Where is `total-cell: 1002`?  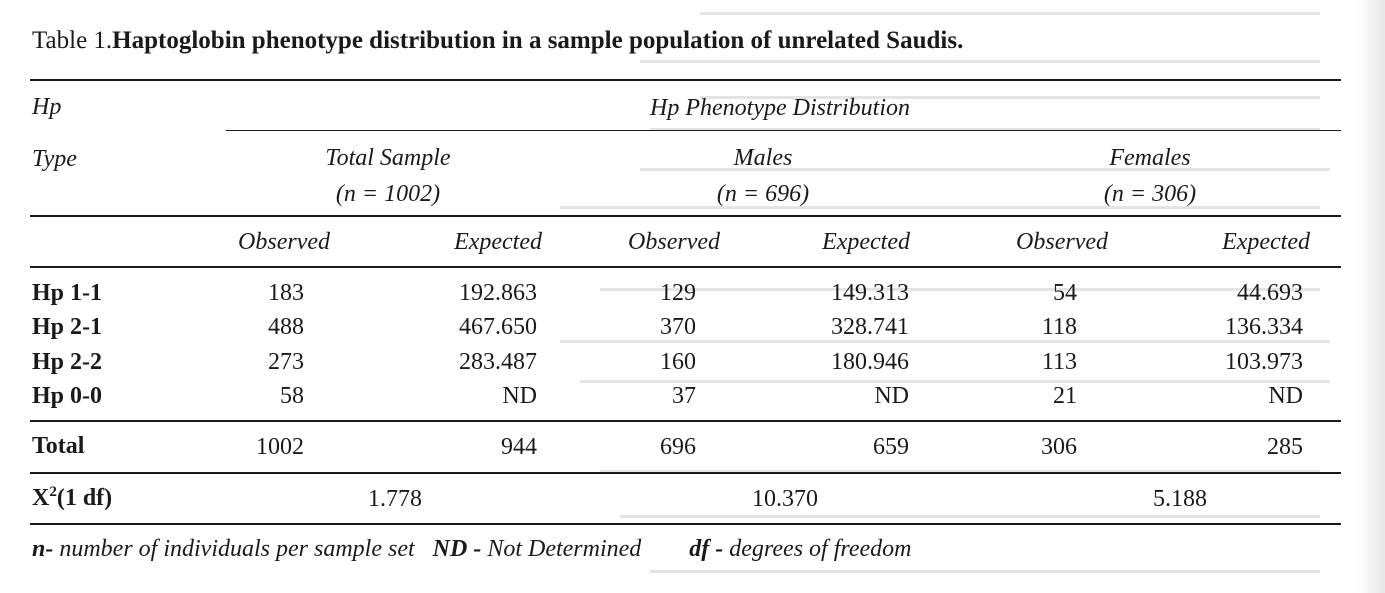 total-cell: 1002 is located at coordinates (280, 447).